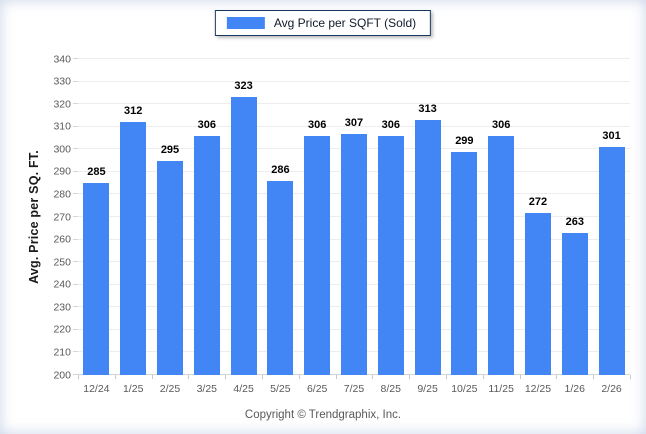  I want to click on bar-slot: 299, so click(464, 217).